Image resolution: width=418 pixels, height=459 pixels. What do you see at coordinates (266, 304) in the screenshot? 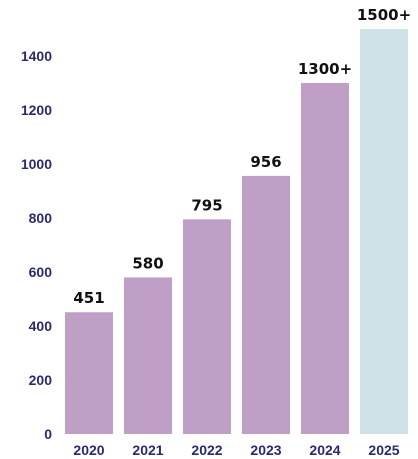
I see `bar-2023` at bounding box center [266, 304].